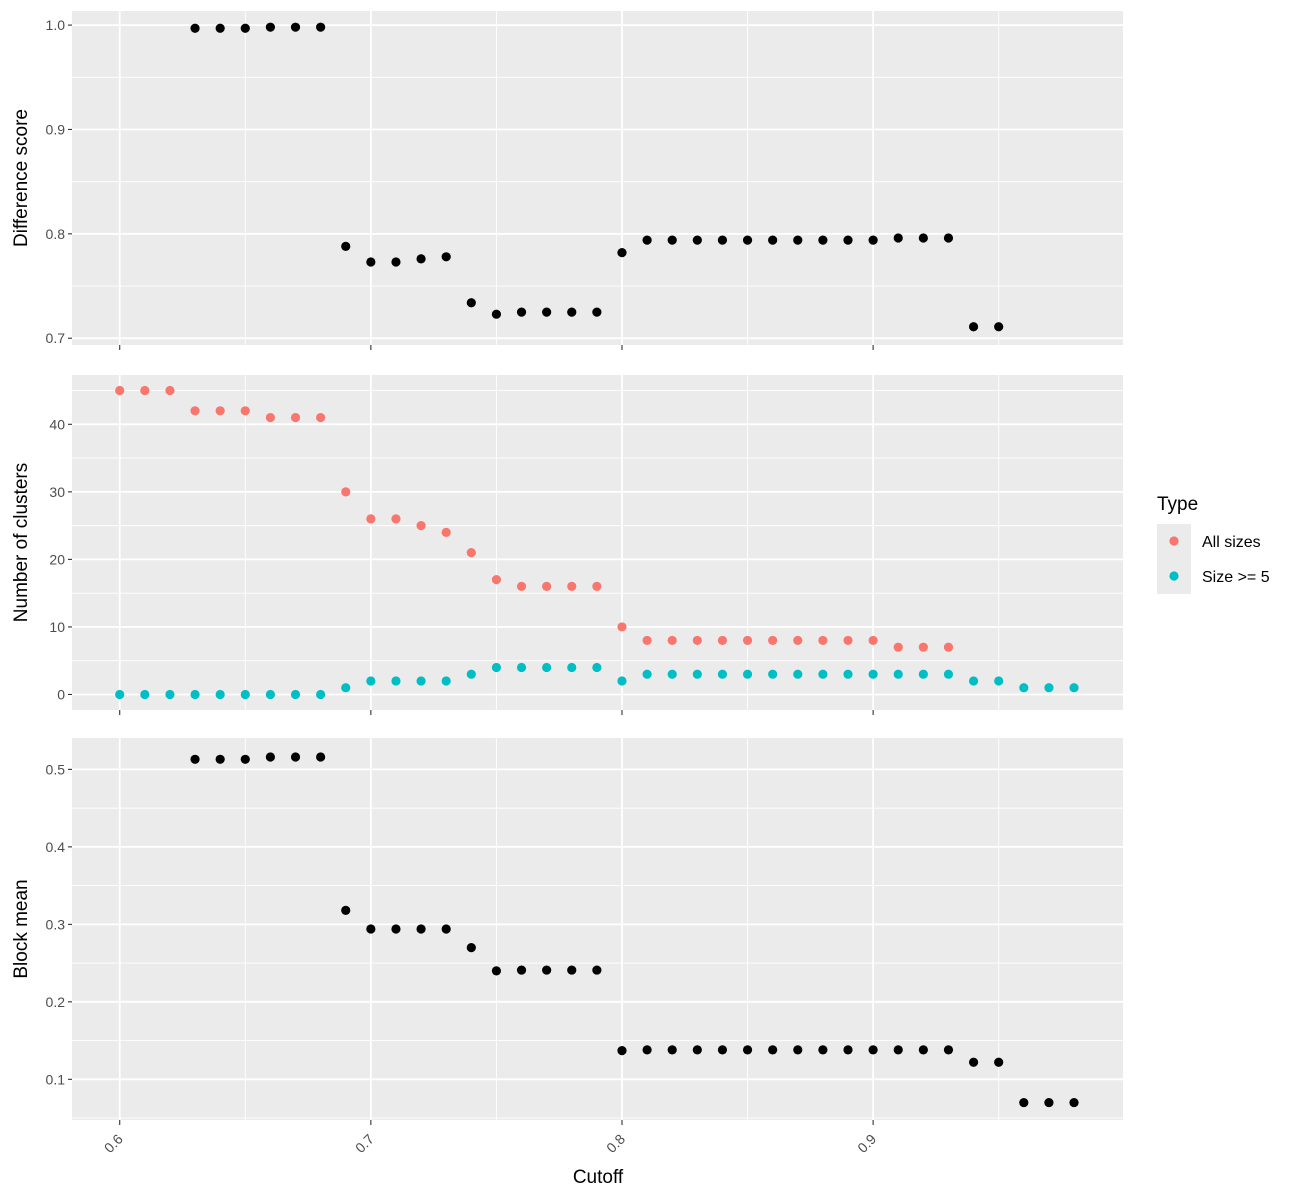 The width and height of the screenshot is (1300, 1200). What do you see at coordinates (56, 1079) in the screenshot?
I see `y-tick-label: 0.1` at bounding box center [56, 1079].